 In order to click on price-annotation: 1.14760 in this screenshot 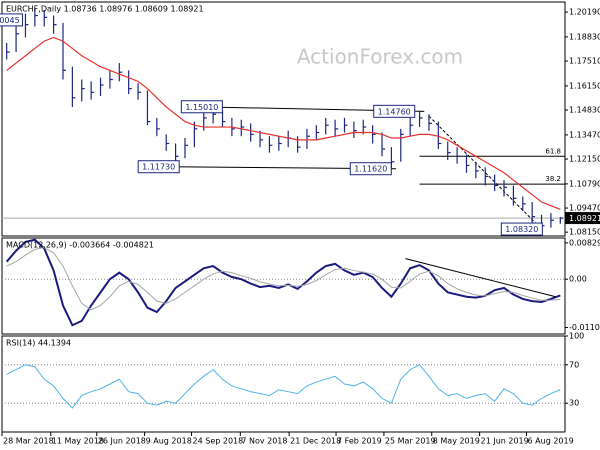, I will do `click(394, 111)`.